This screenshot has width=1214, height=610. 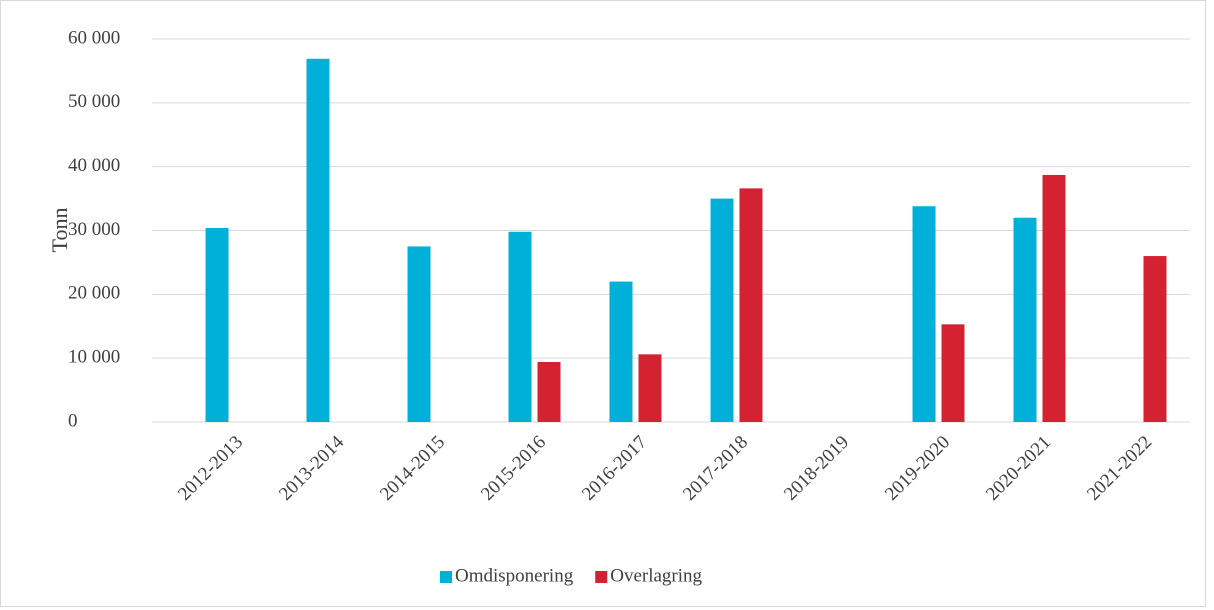 I want to click on y-tick-label: 0, so click(x=73, y=420).